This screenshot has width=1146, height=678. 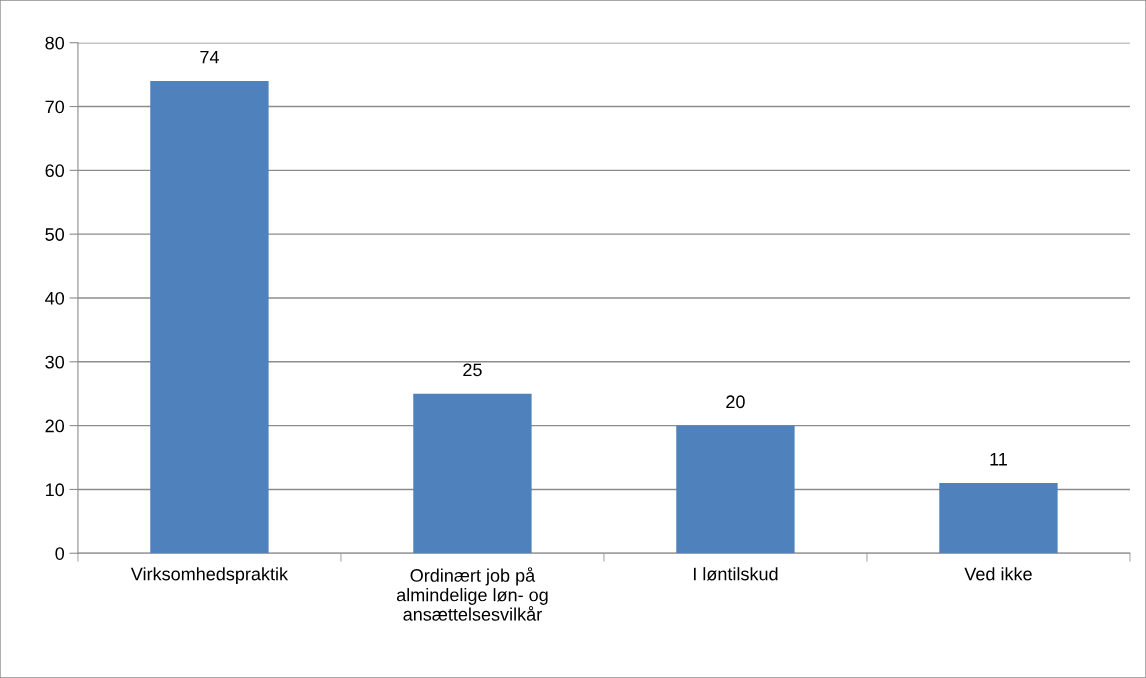 I want to click on x-tick-label: Ordinært job på almindelige løn- og ansættelsesvilkår, so click(x=472, y=594).